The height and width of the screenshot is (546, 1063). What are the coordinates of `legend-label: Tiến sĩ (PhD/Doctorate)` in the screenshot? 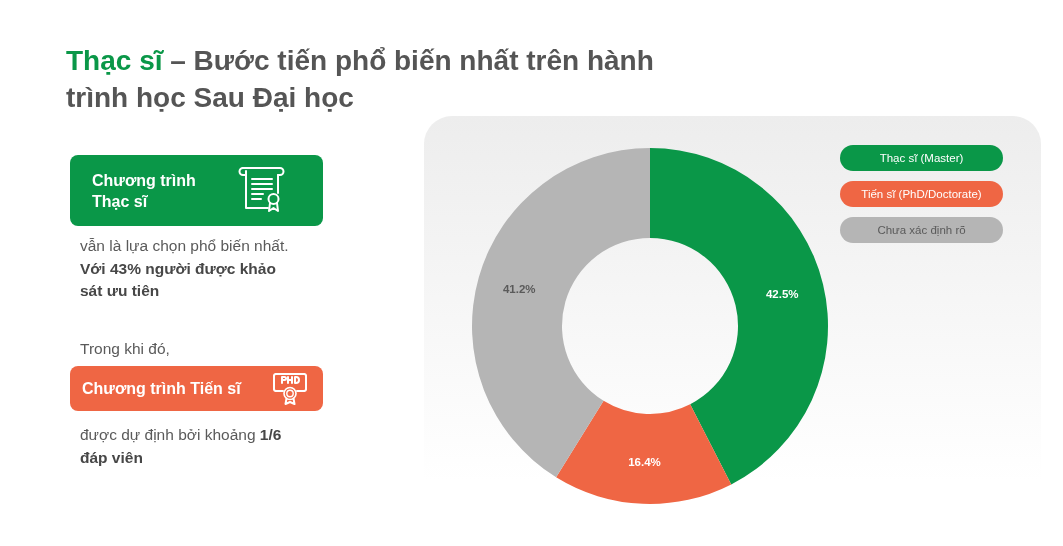 It's located at (921, 194).